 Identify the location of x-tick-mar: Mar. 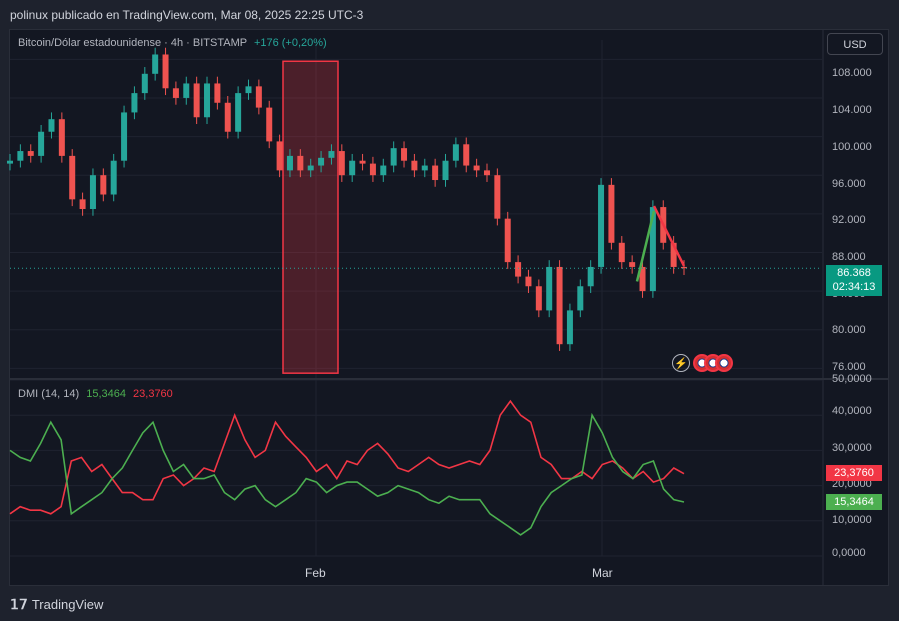
(602, 573).